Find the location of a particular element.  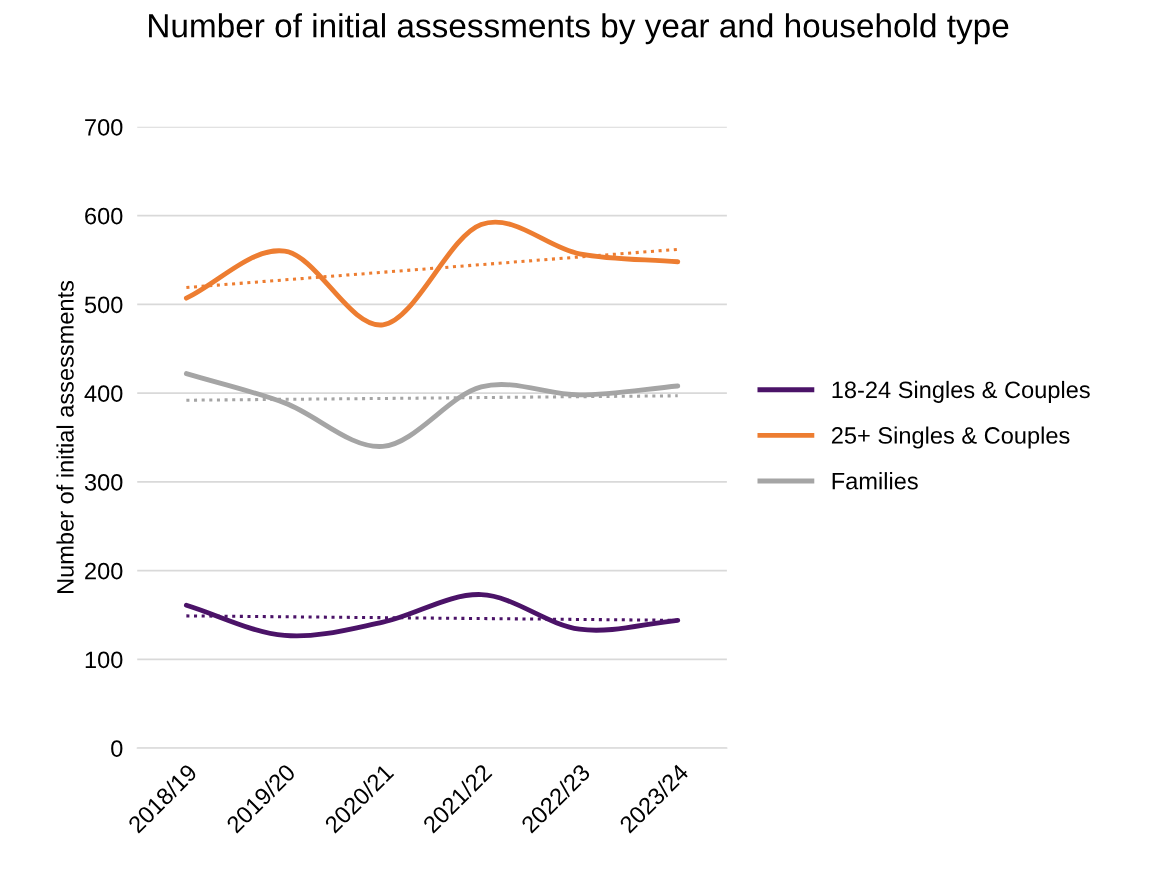

y-tick-label: 500 is located at coordinates (103, 305).